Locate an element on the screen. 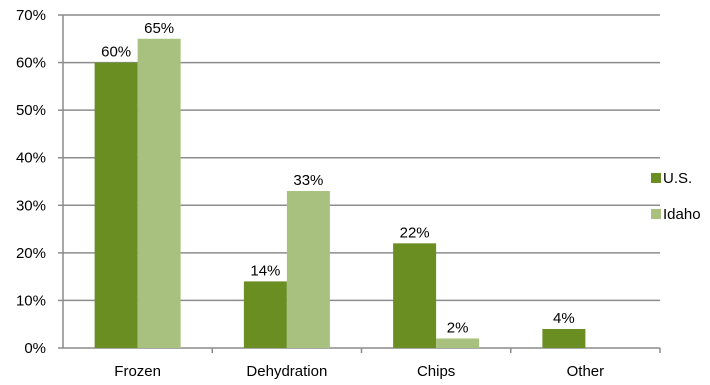 The width and height of the screenshot is (710, 385). bar-us-chips is located at coordinates (415, 295).